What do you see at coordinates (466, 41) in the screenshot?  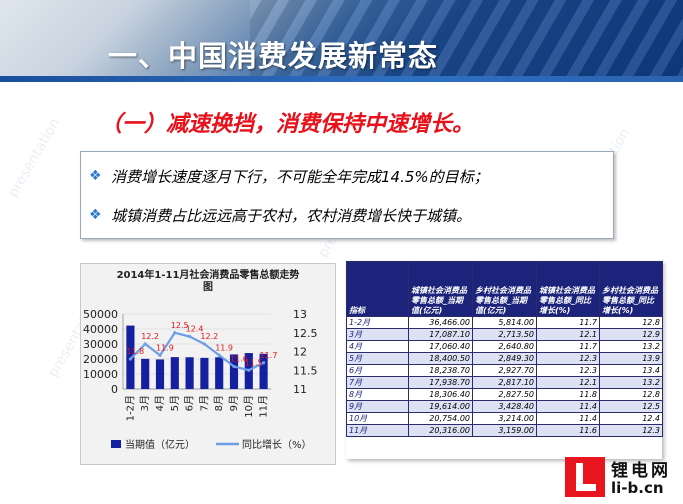 I see `keyboard-graphic` at bounding box center [466, 41].